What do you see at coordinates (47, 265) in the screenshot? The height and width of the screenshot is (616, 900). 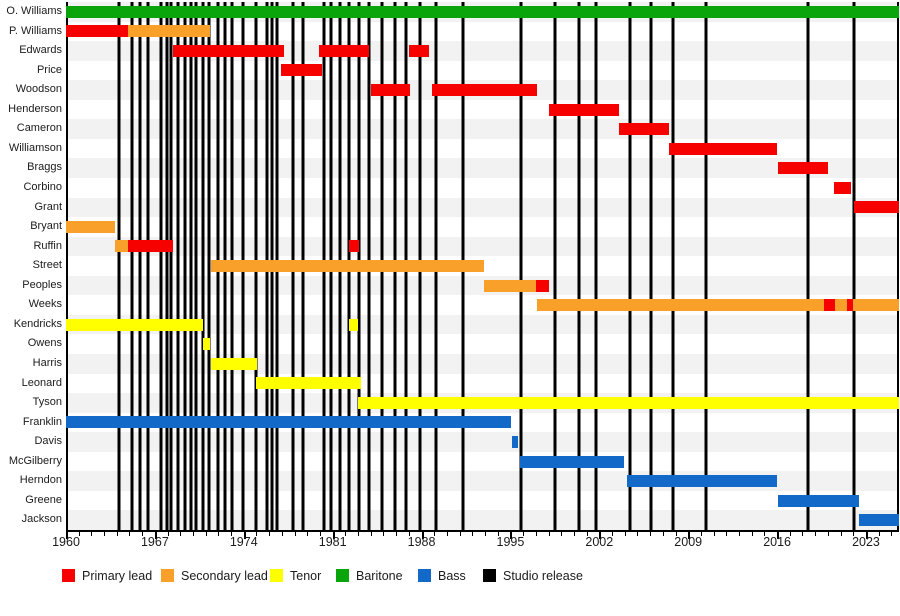 I see `member-label: Street` at bounding box center [47, 265].